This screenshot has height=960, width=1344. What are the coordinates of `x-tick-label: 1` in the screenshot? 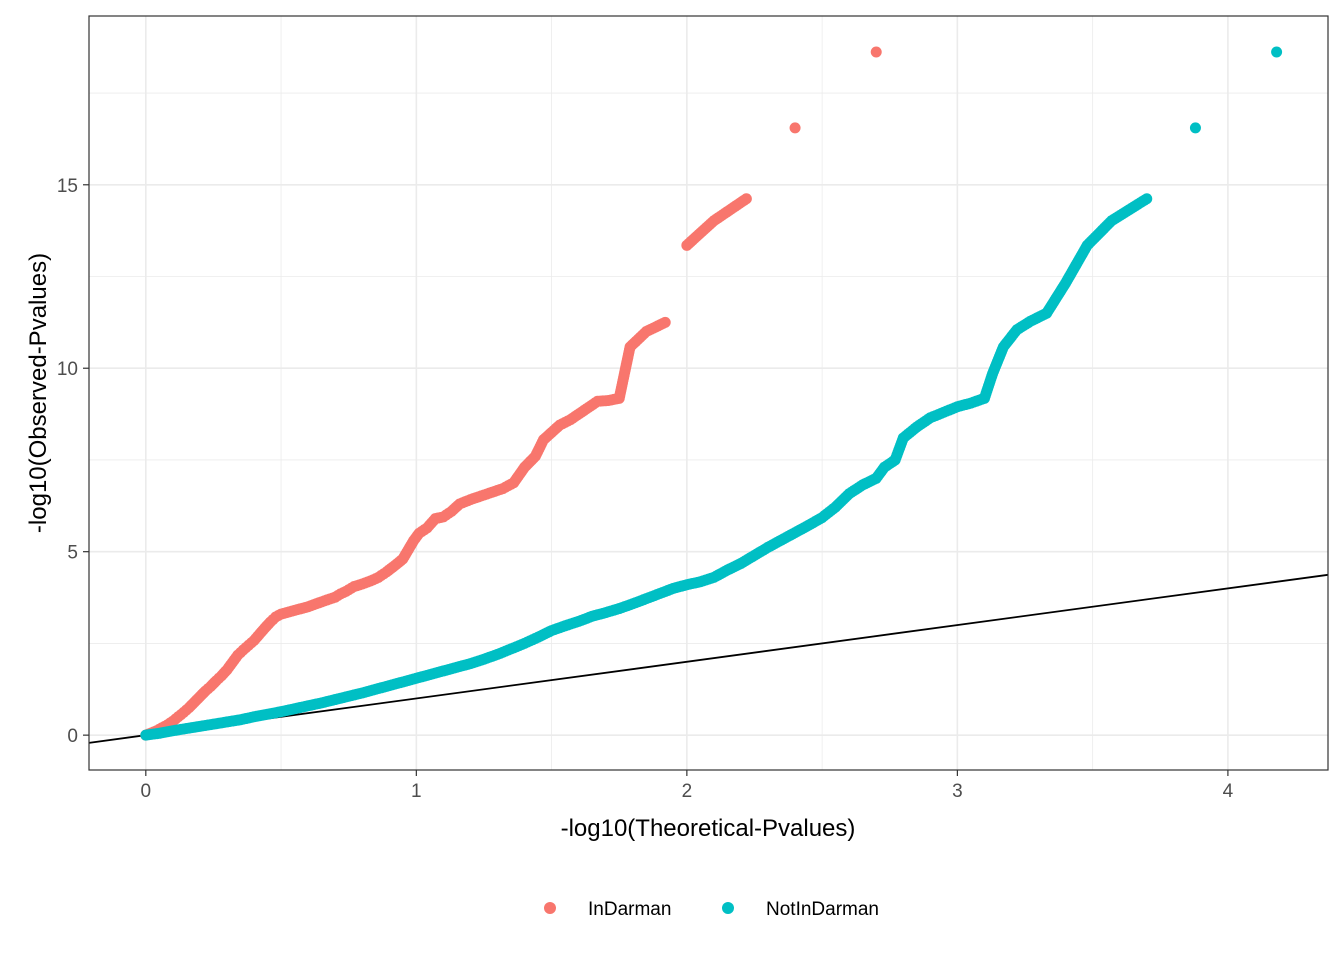 It's located at (416, 791).